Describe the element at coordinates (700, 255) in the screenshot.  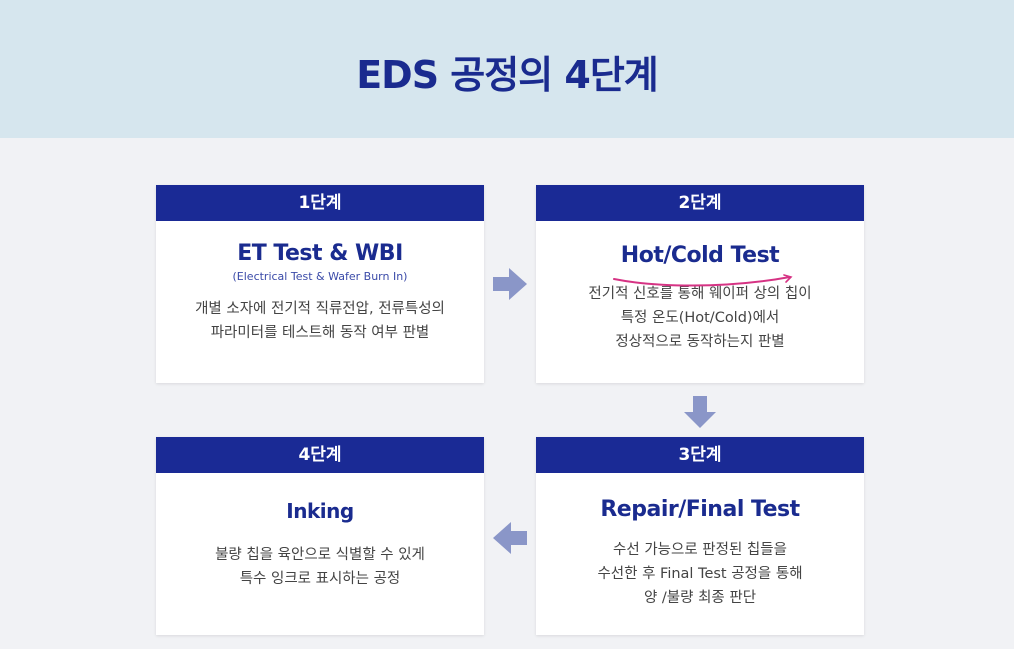
I see `step-2-title: Hot/Cold Test` at that location.